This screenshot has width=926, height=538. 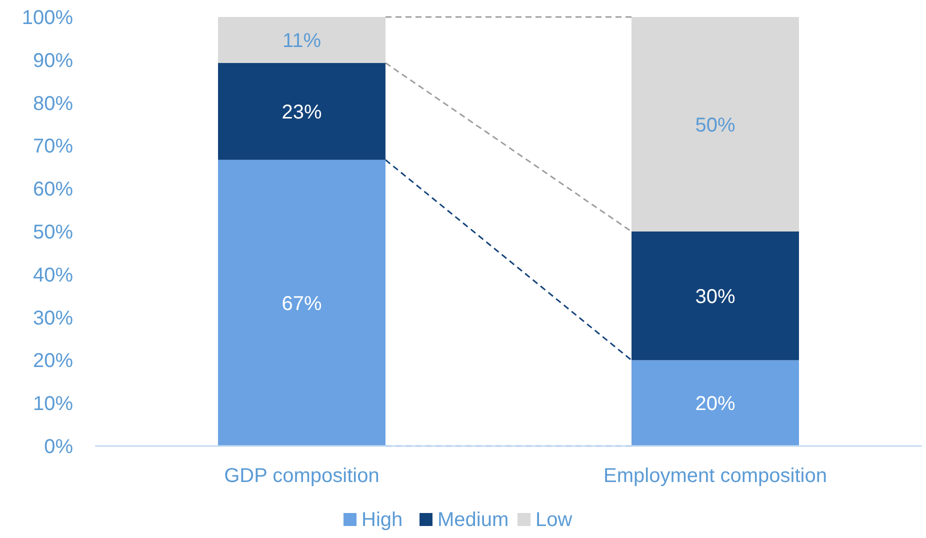 What do you see at coordinates (53, 103) in the screenshot?
I see `y-tick-label: 80%` at bounding box center [53, 103].